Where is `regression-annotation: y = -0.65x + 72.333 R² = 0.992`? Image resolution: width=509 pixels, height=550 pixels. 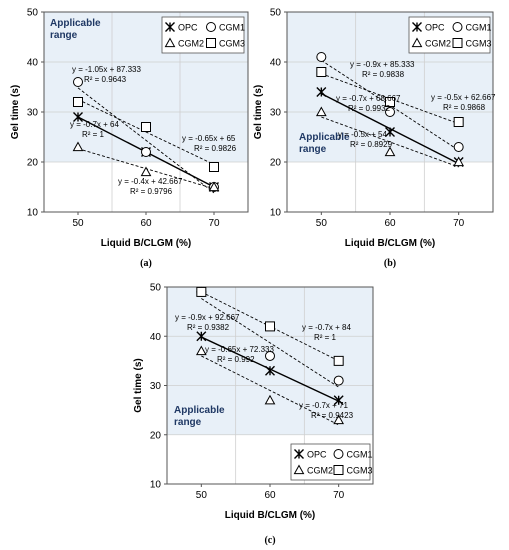
regression-annotation: y = -0.65x + 72.333 R² = 0.992 is located at coordinates (239, 354).